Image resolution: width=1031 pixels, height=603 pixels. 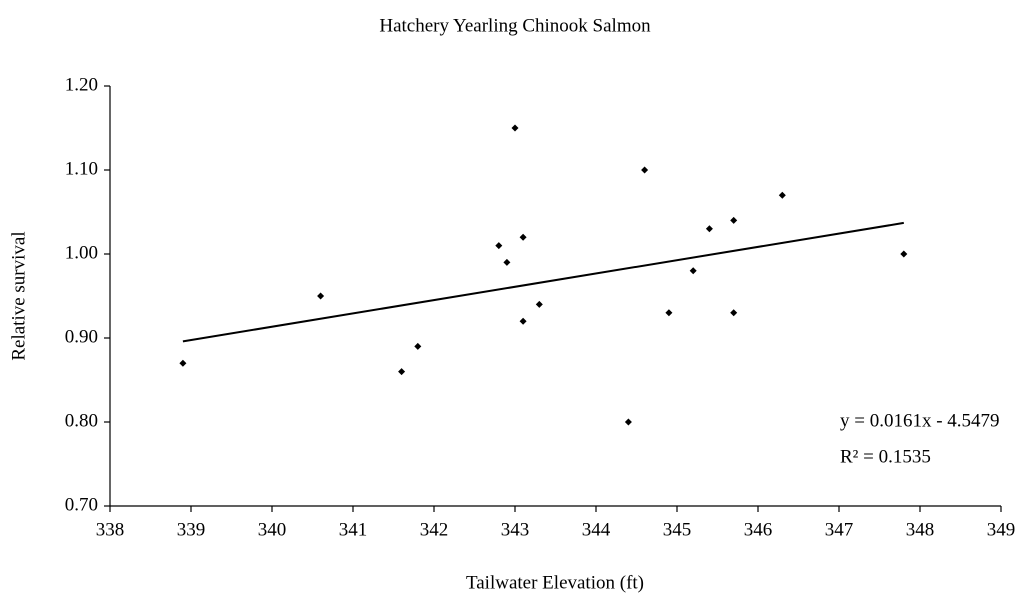 I want to click on x-tick-label: 343, so click(x=515, y=529).